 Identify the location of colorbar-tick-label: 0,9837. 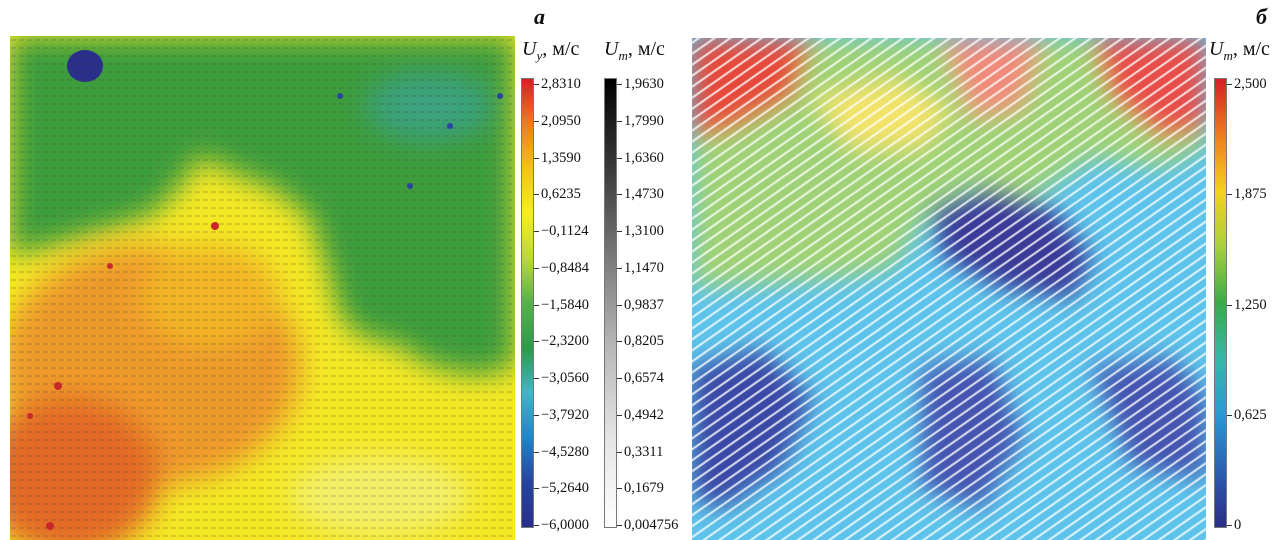
(640, 304).